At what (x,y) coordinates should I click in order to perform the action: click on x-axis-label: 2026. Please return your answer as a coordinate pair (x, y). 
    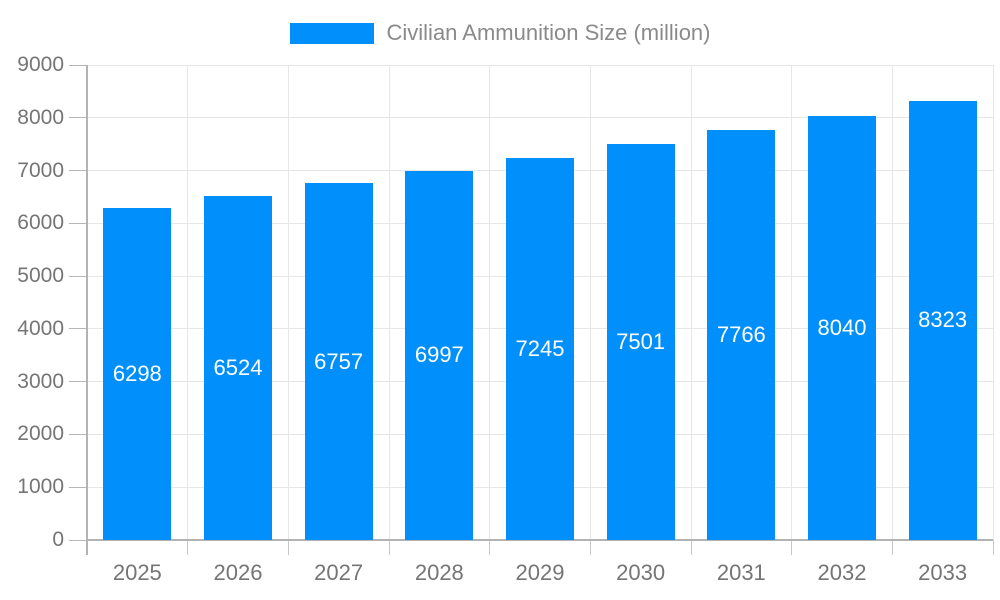
    Looking at the image, I should click on (238, 572).